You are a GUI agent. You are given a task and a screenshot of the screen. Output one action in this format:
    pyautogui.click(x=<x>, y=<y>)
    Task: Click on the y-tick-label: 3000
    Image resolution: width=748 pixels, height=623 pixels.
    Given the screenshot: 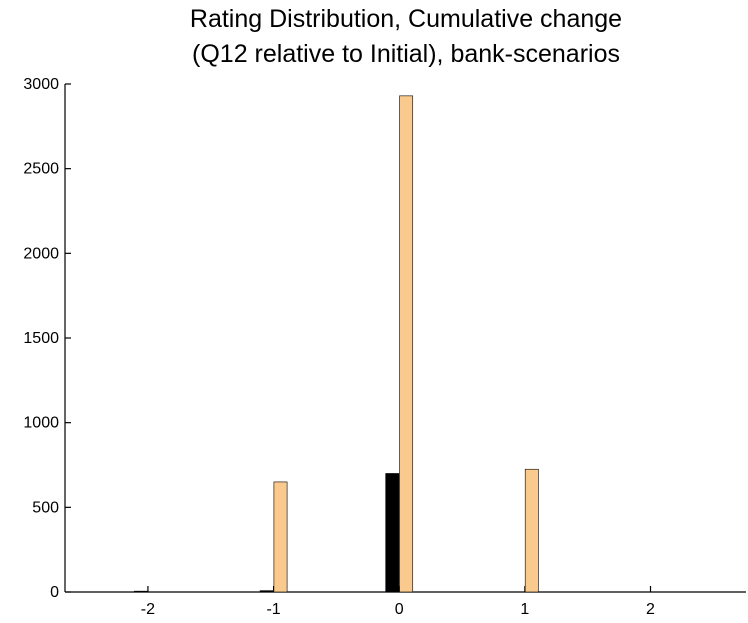 What is the action you would take?
    pyautogui.click(x=41, y=84)
    